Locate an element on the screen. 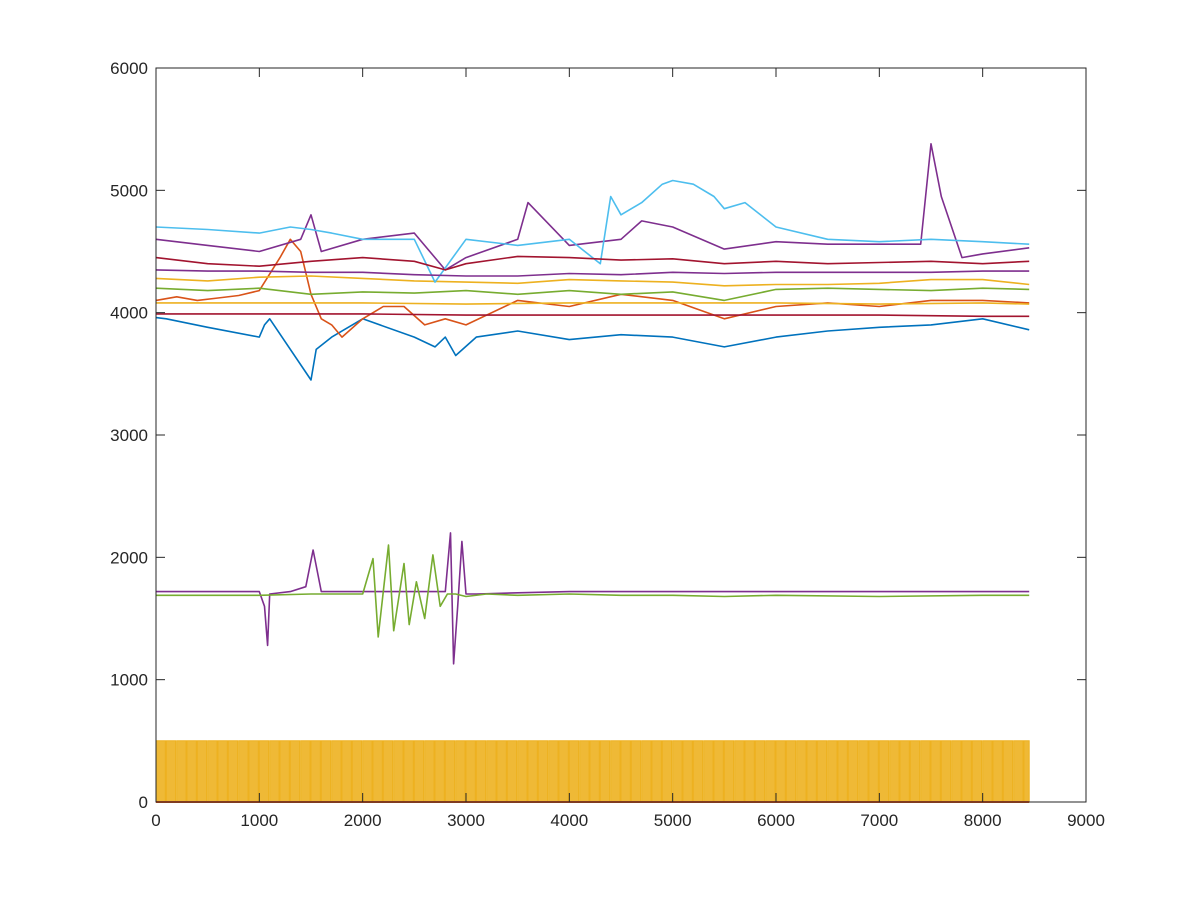 The width and height of the screenshot is (1200, 900). y-tick-label: 2000 is located at coordinates (129, 557).